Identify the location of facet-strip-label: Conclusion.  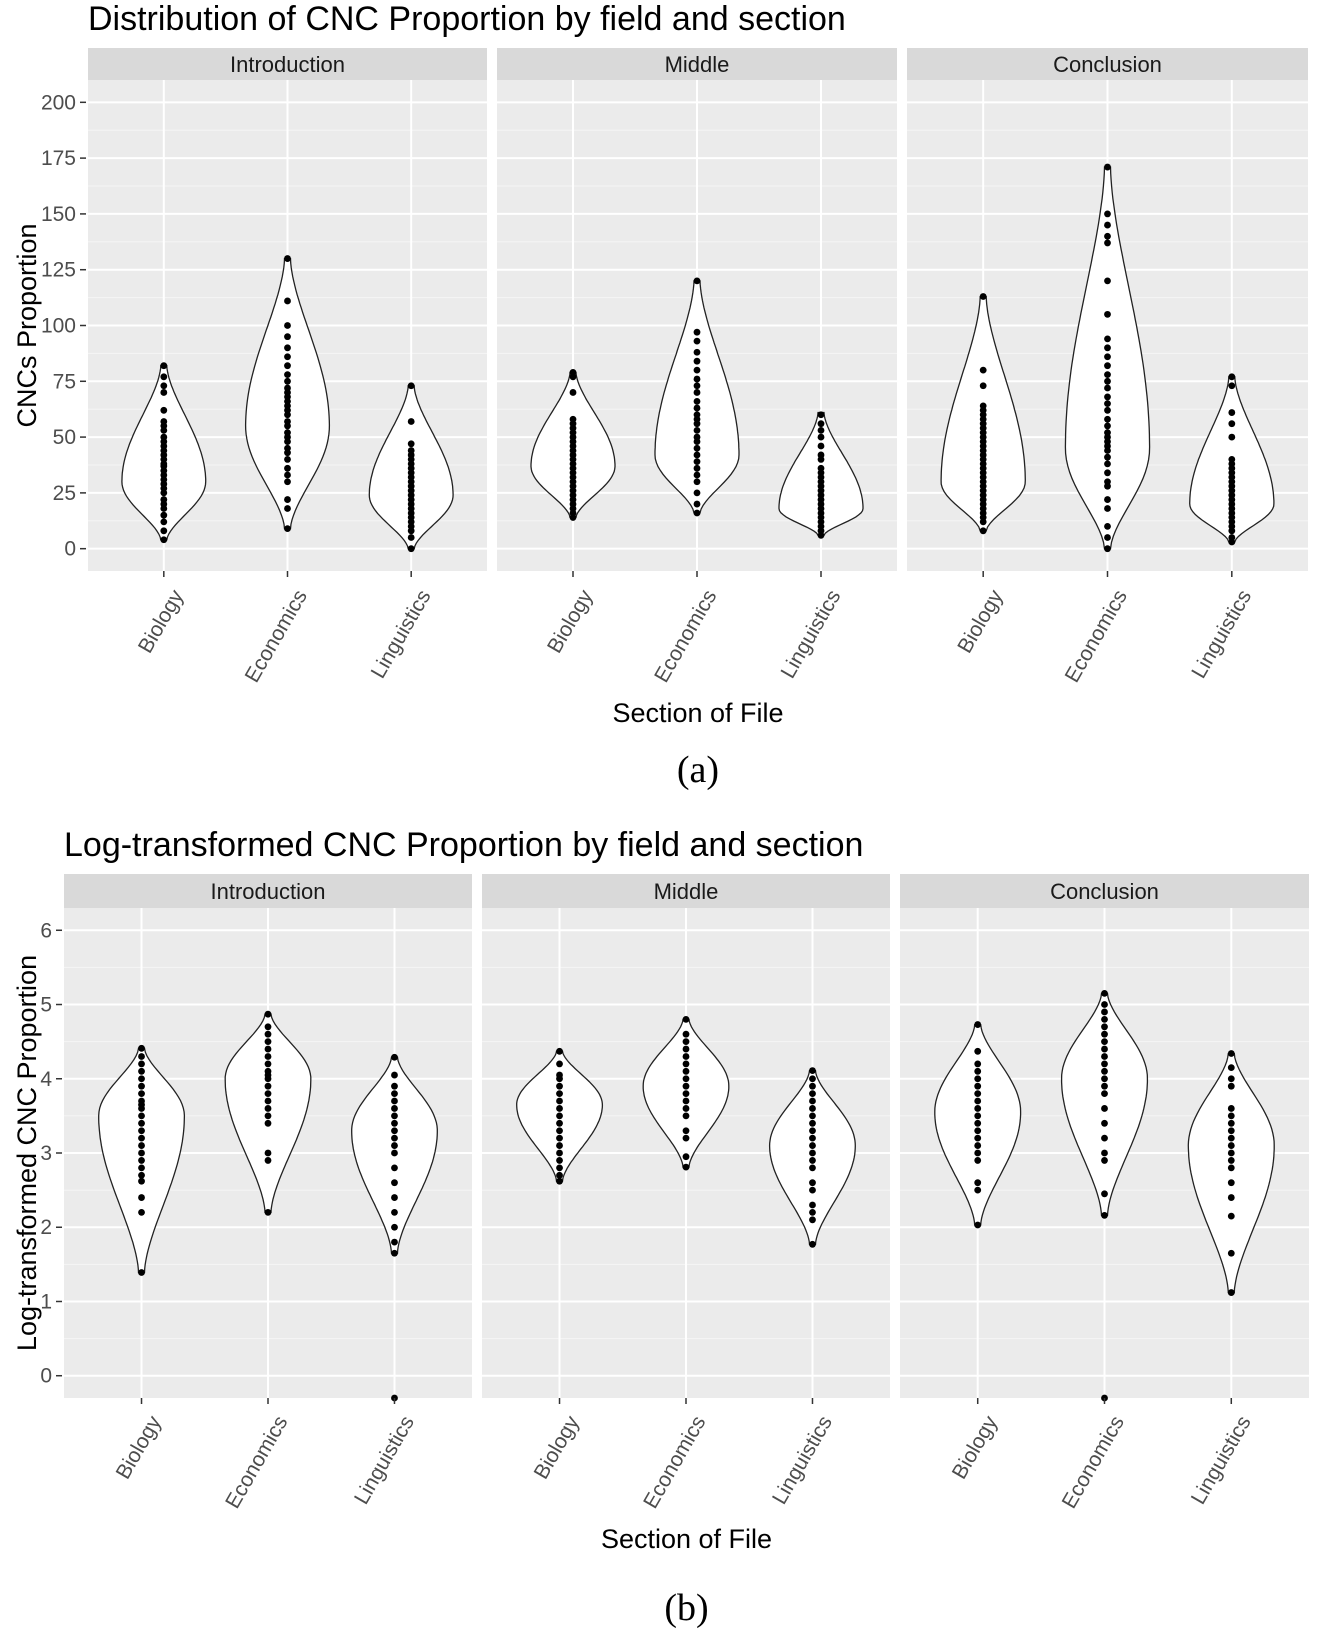
(1104, 891).